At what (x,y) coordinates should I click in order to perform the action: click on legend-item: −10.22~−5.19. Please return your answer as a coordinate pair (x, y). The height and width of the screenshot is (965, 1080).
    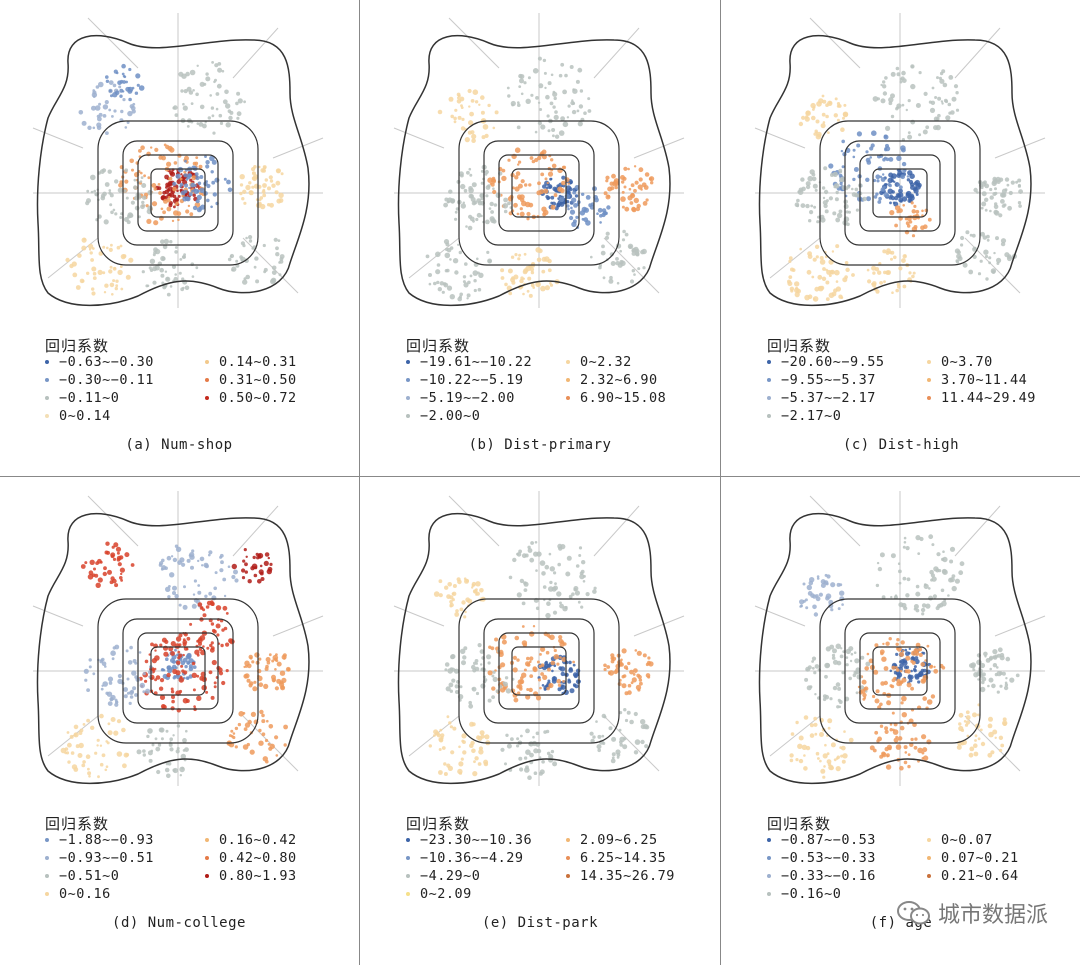
    Looking at the image, I should click on (469, 380).